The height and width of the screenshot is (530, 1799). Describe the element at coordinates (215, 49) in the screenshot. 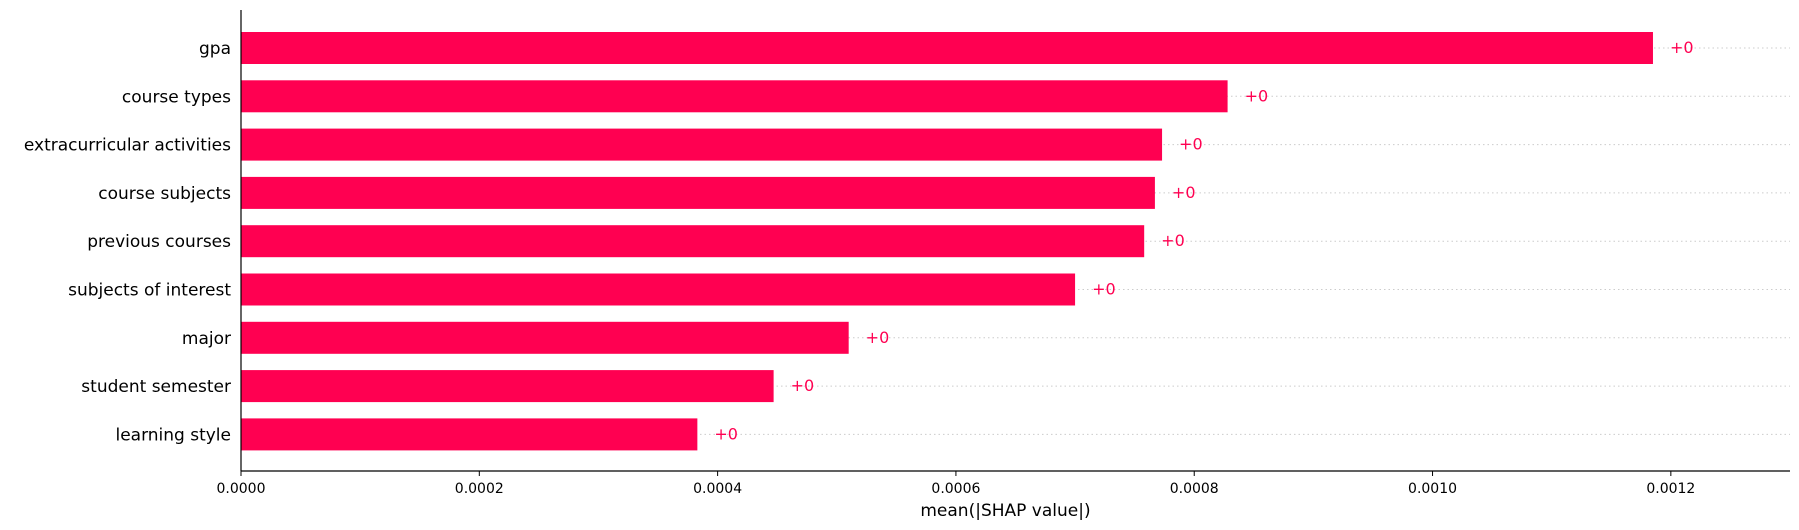

I see `category-label: gpa` at that location.